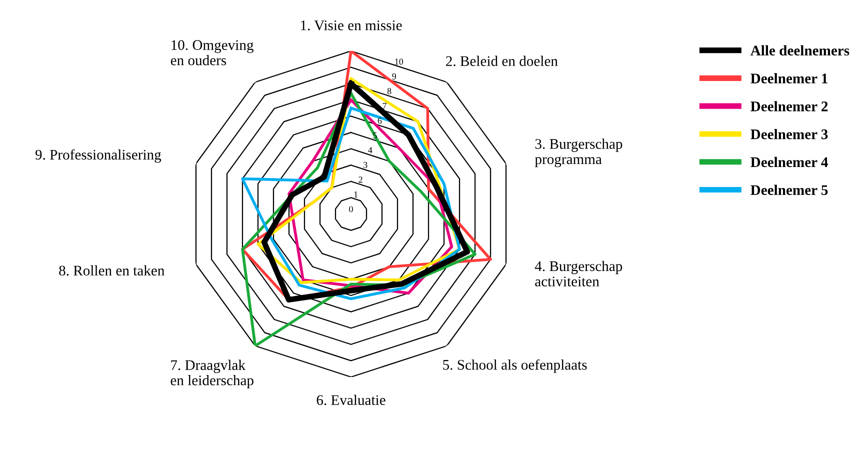  I want to click on spoke-label: 6. Evaluatie, so click(351, 400).